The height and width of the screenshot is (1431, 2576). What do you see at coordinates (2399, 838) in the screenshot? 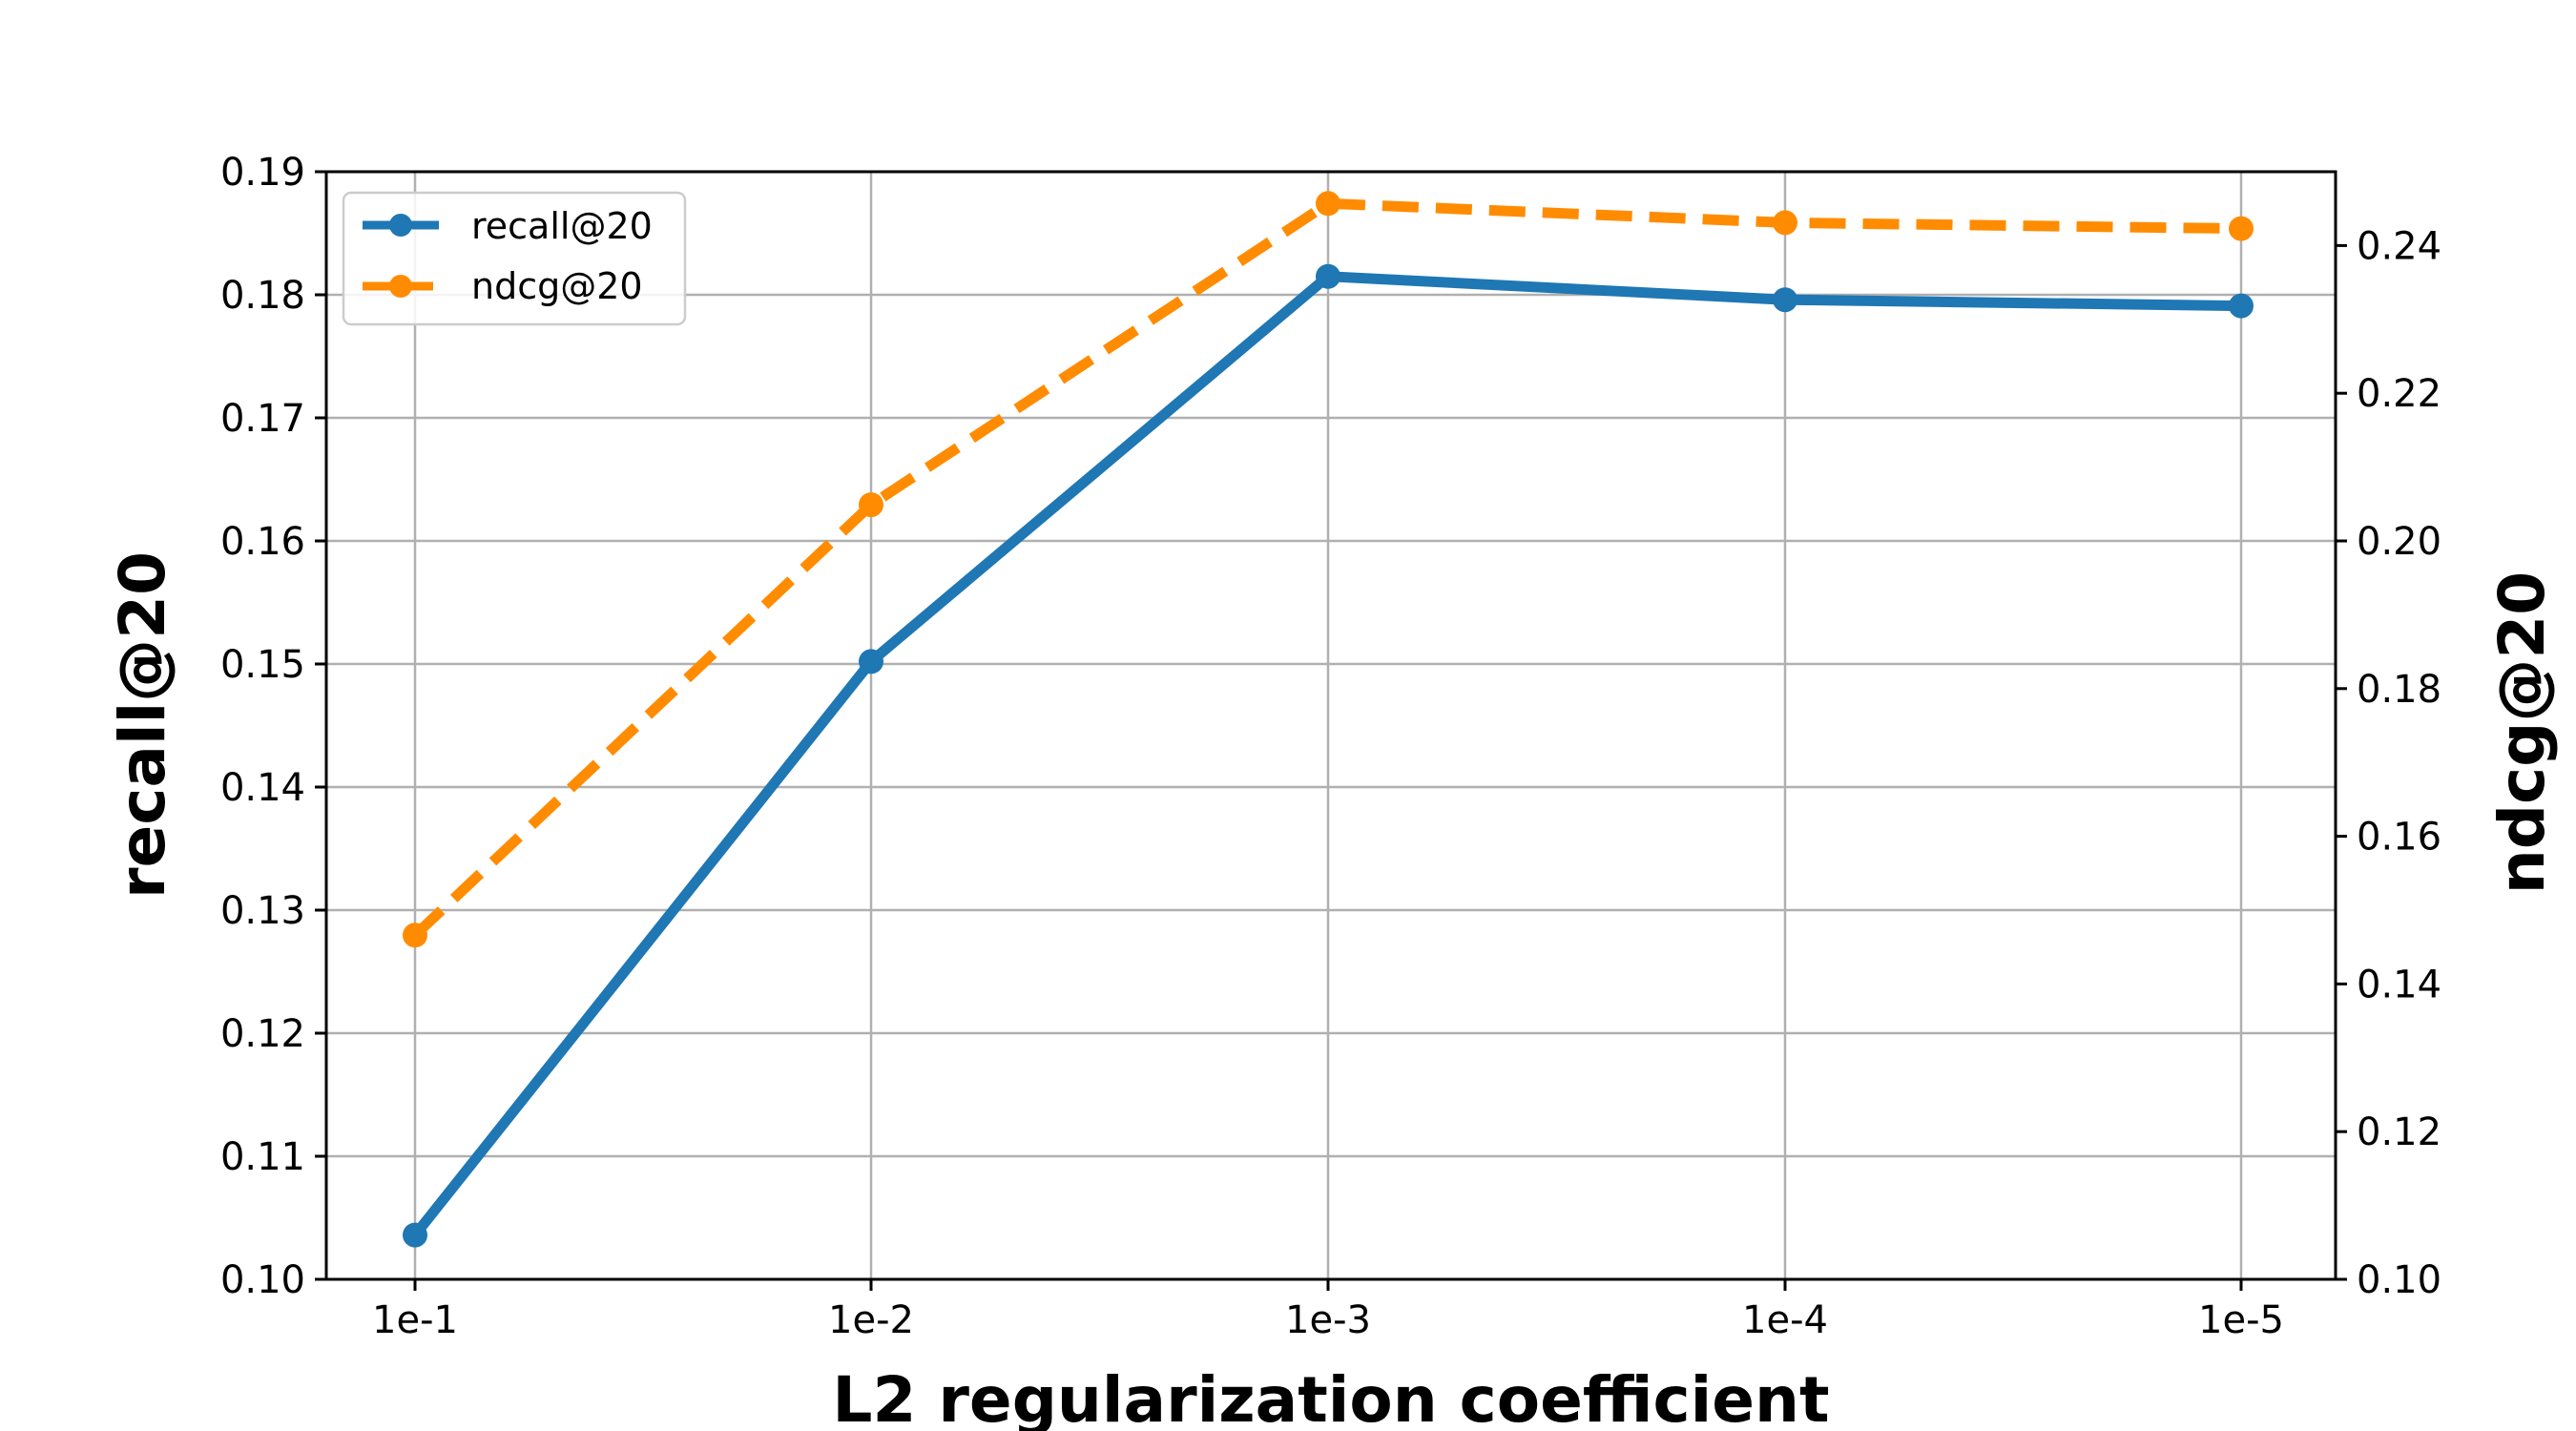
I see `right-y-tick-label: 0.16` at bounding box center [2399, 838].